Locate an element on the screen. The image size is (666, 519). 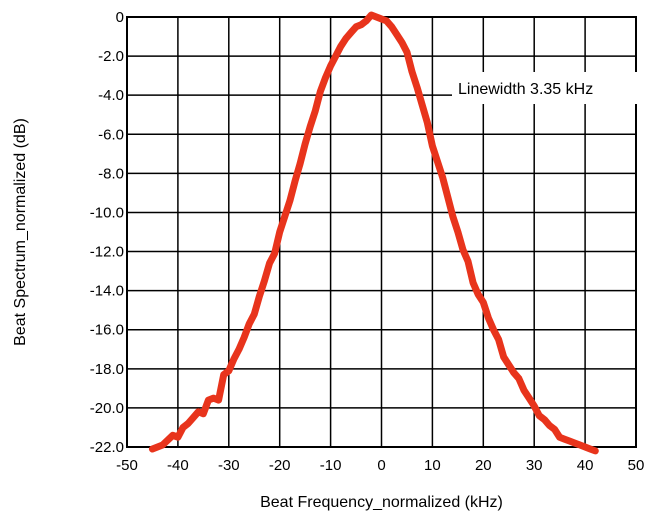
y-tick-label: -22.0 is located at coordinates (107, 447).